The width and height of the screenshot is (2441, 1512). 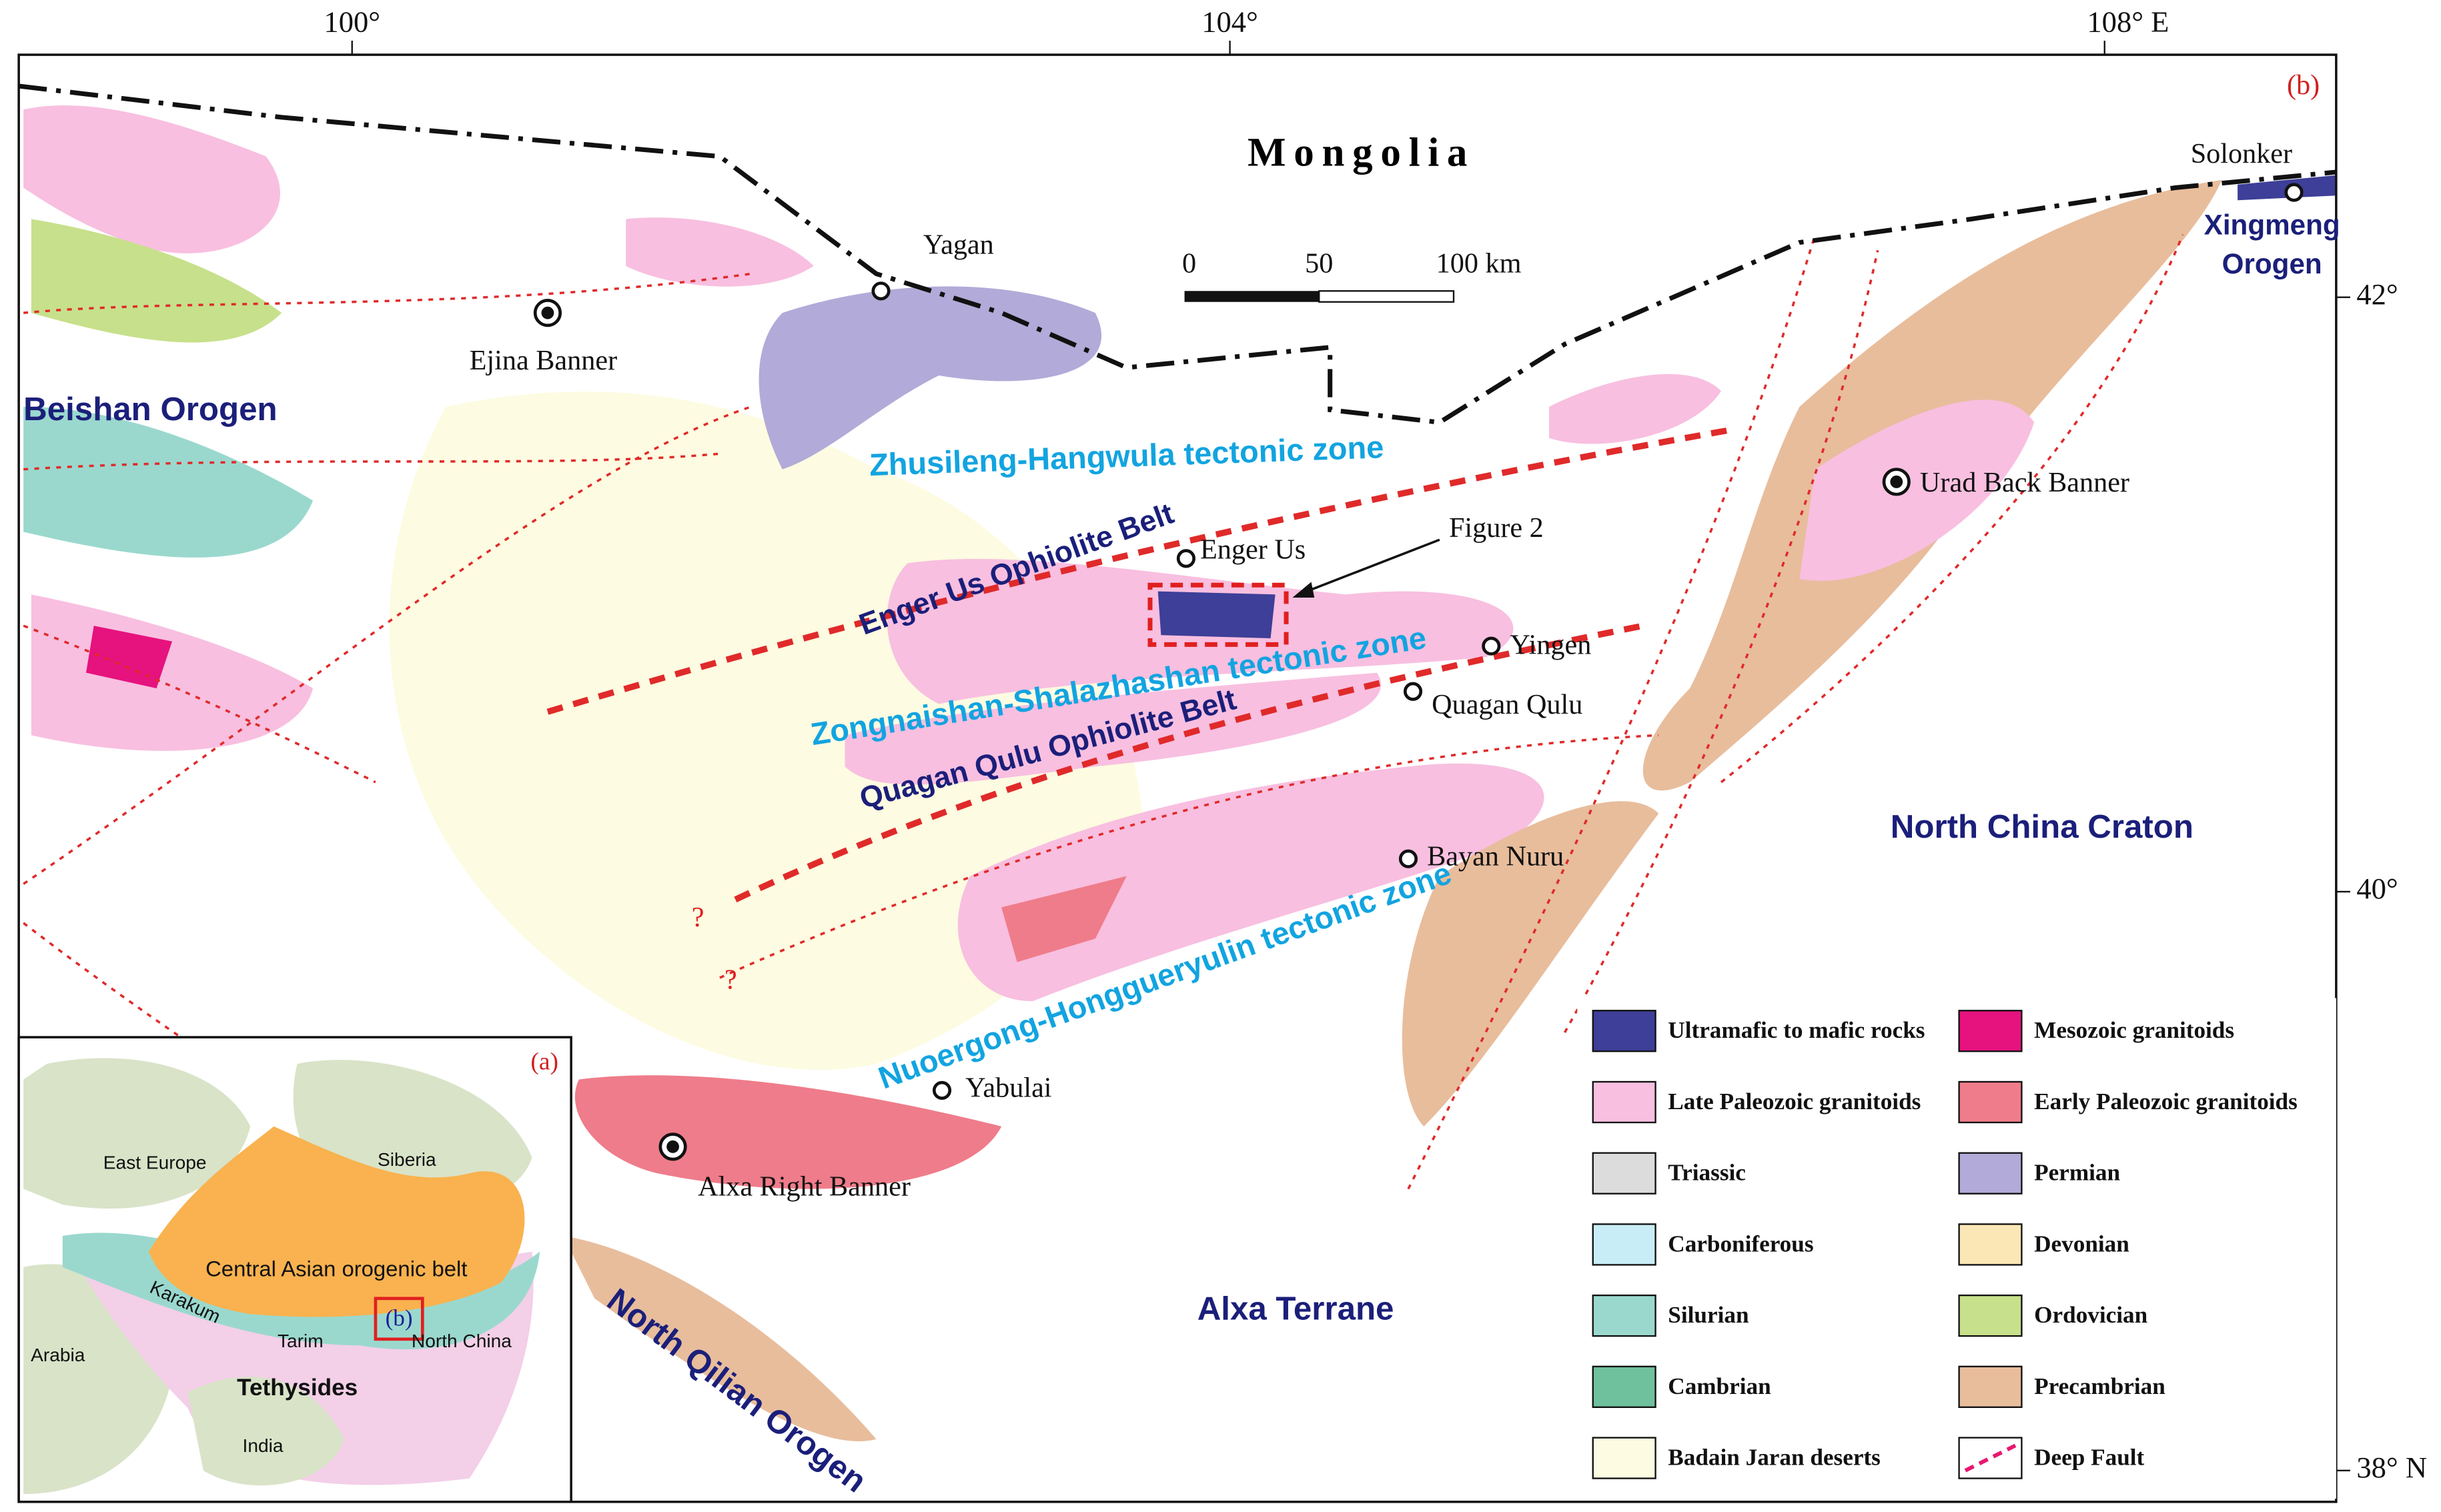 I want to click on study-area-box, so click(x=399, y=1319).